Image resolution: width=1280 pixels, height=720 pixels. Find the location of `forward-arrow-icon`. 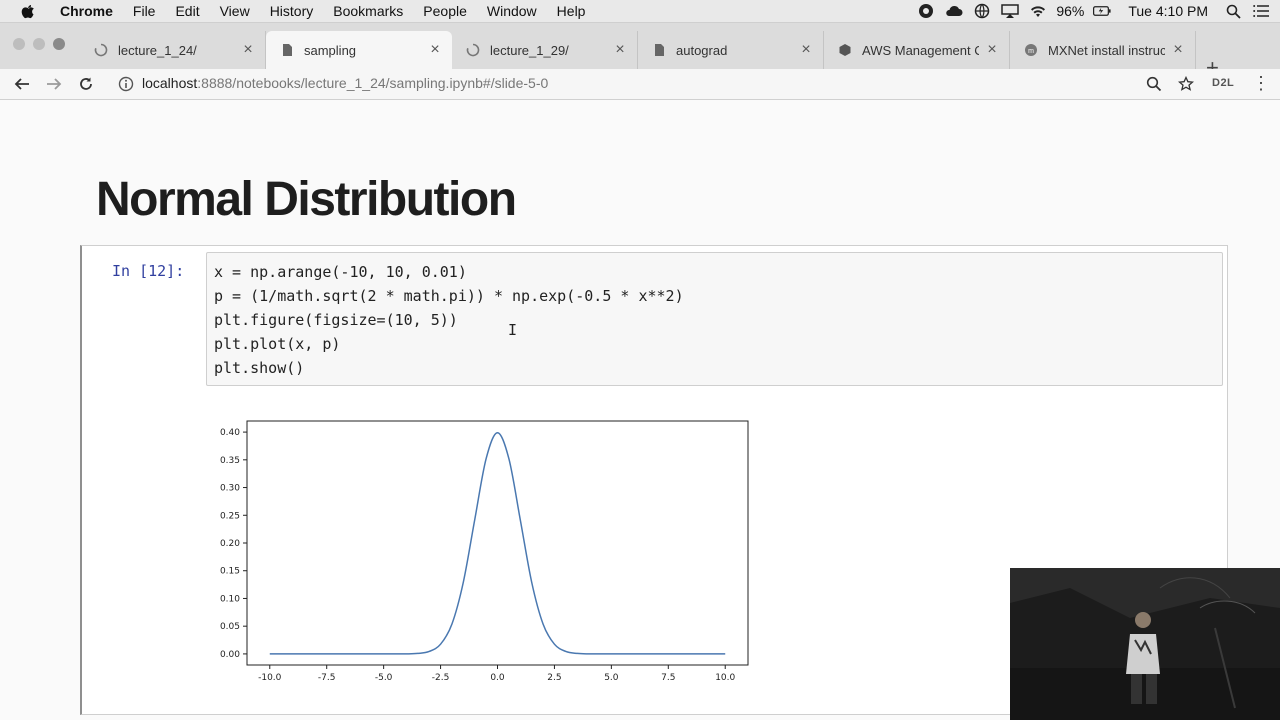

forward-arrow-icon is located at coordinates (54, 84).